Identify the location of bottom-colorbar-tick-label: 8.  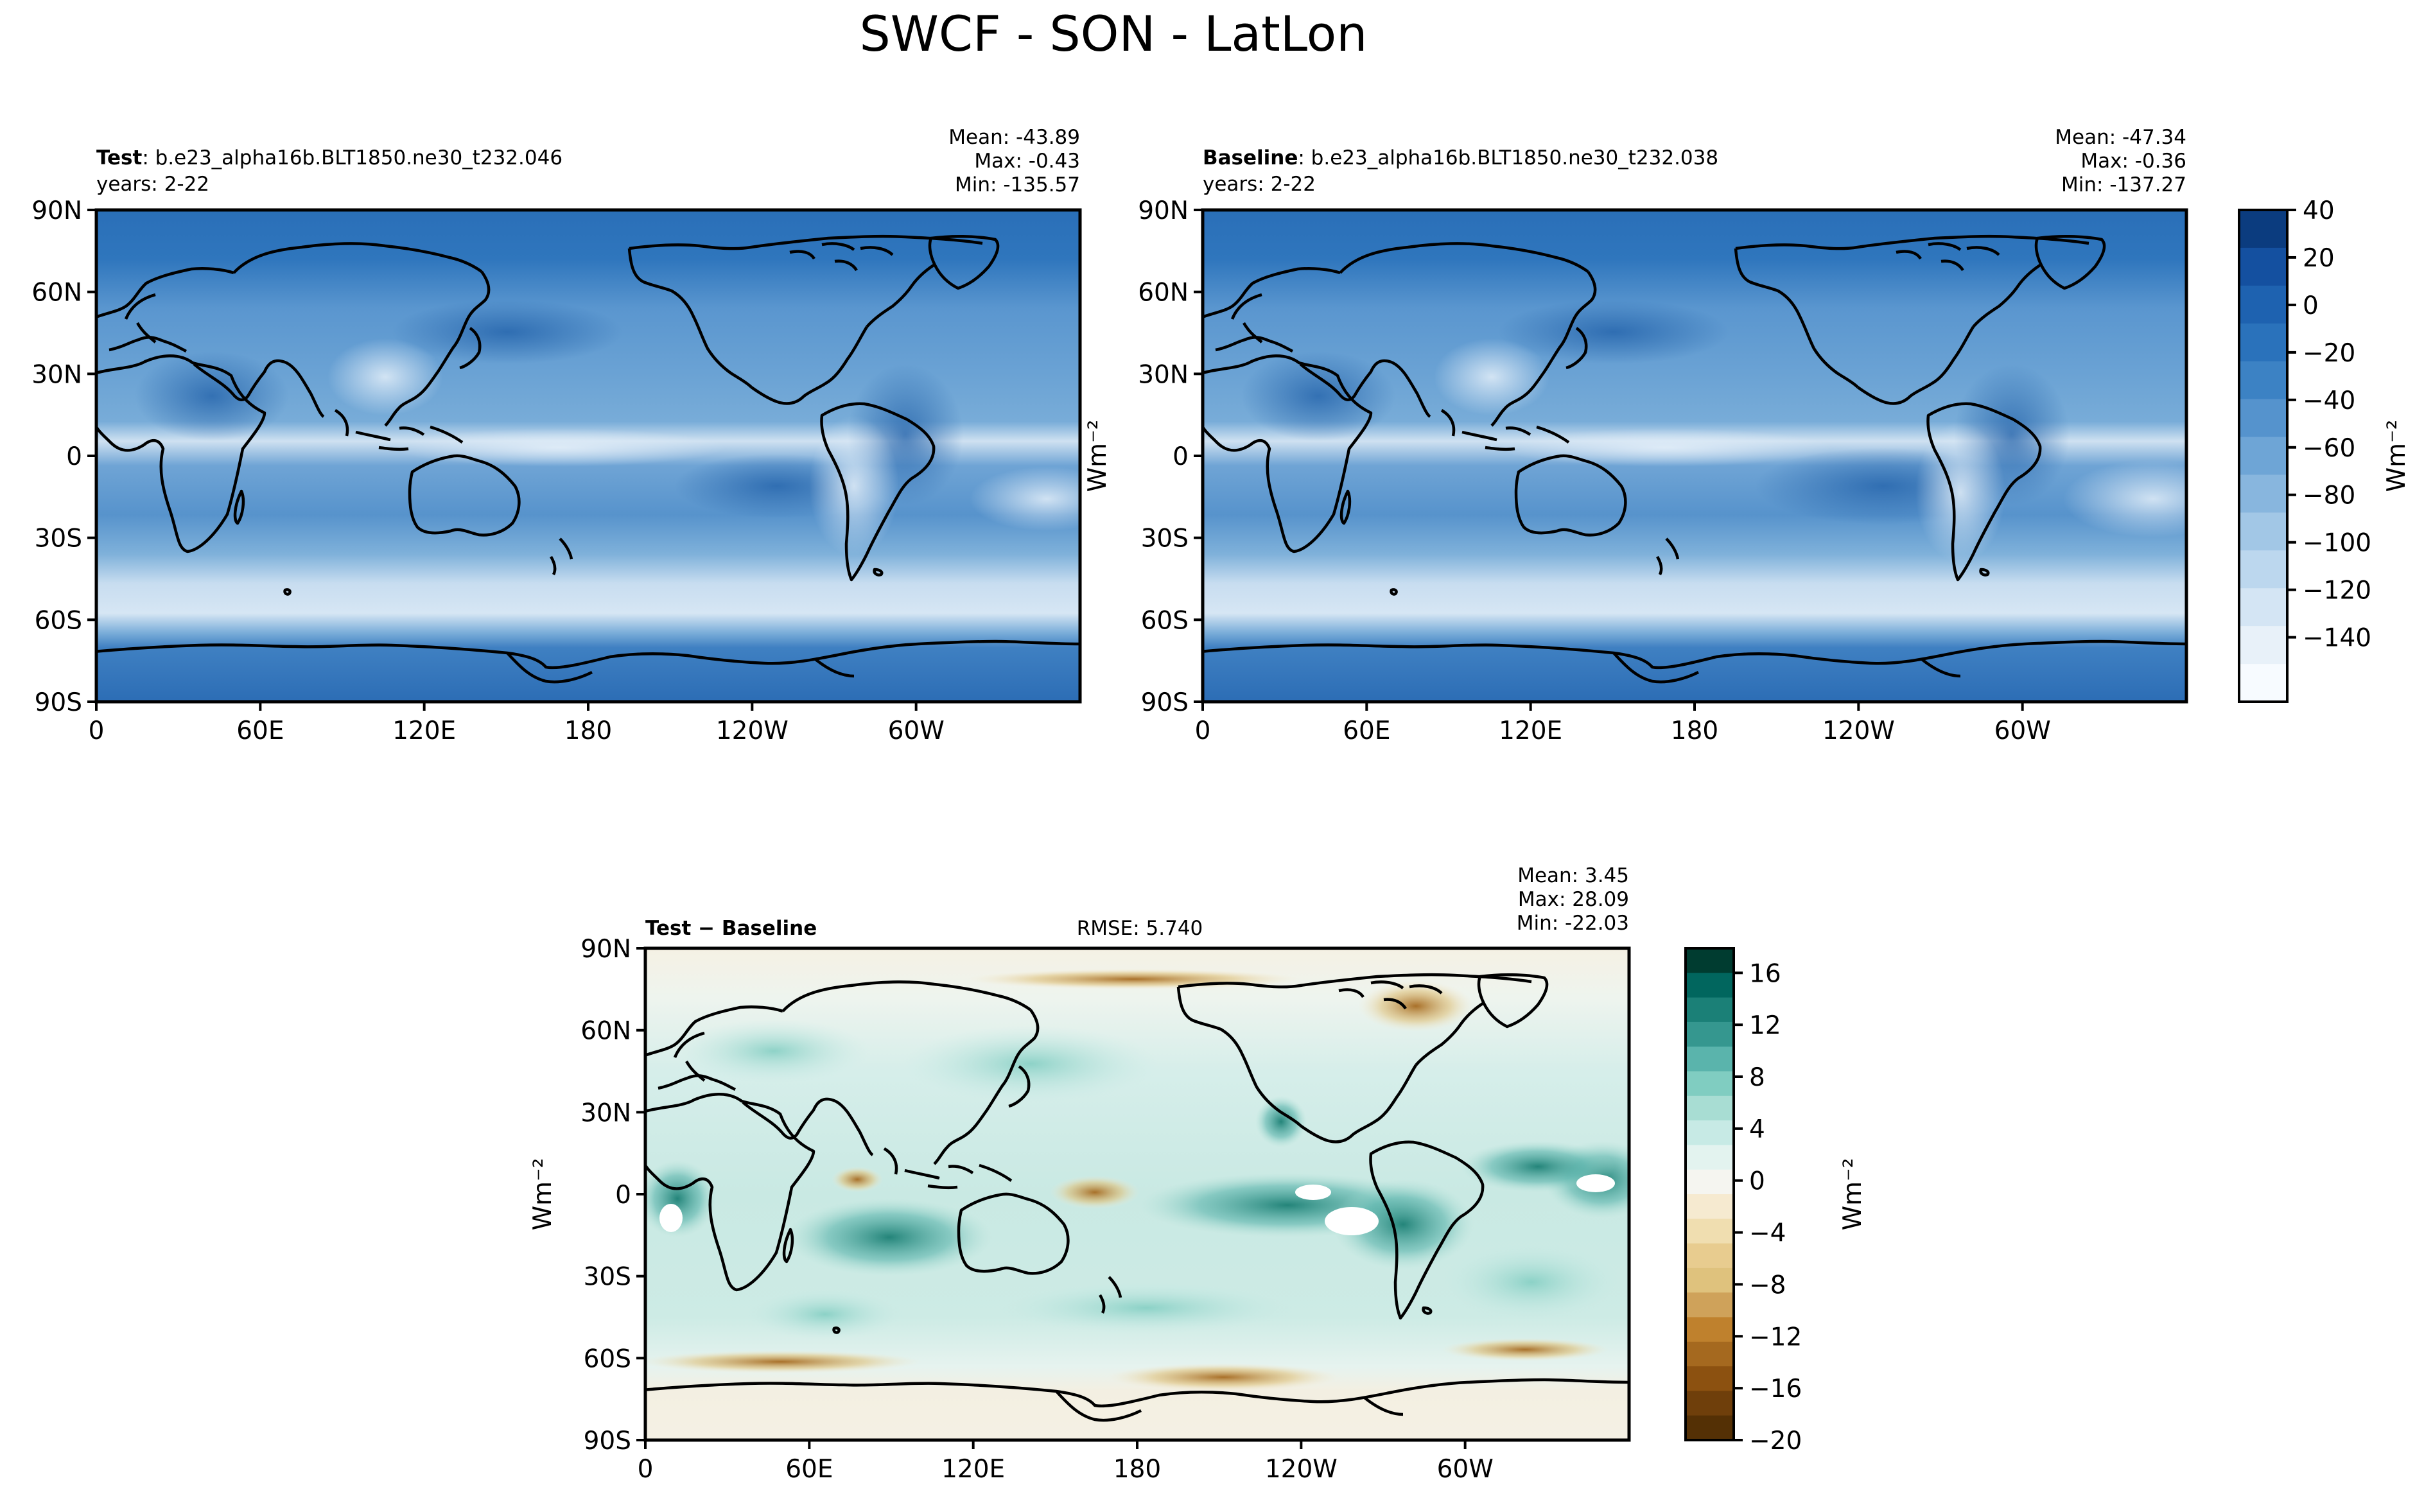
(1757, 1077).